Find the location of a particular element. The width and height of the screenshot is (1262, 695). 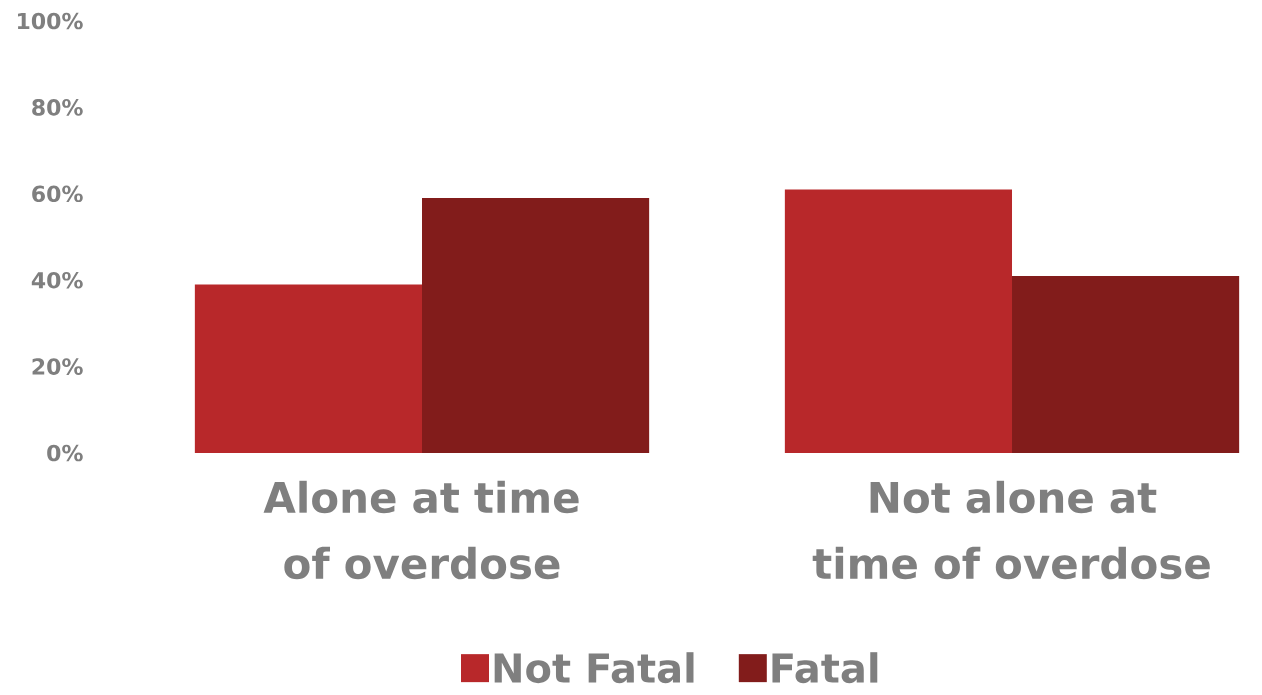

y-tick-label: 40% is located at coordinates (57, 280).